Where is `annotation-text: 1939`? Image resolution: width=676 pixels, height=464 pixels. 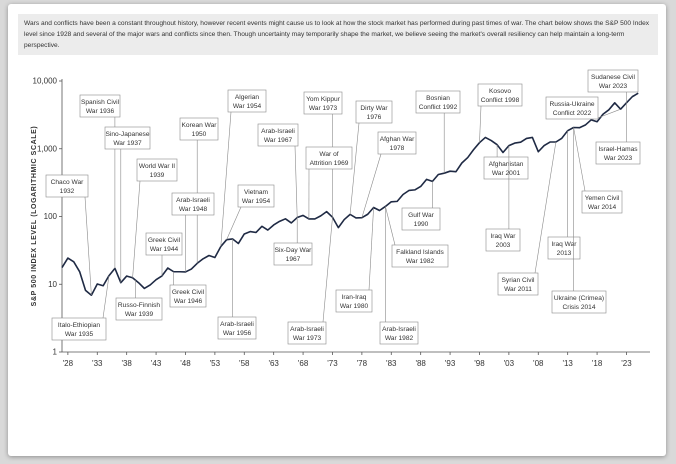
annotation-text: 1939 is located at coordinates (157, 175).